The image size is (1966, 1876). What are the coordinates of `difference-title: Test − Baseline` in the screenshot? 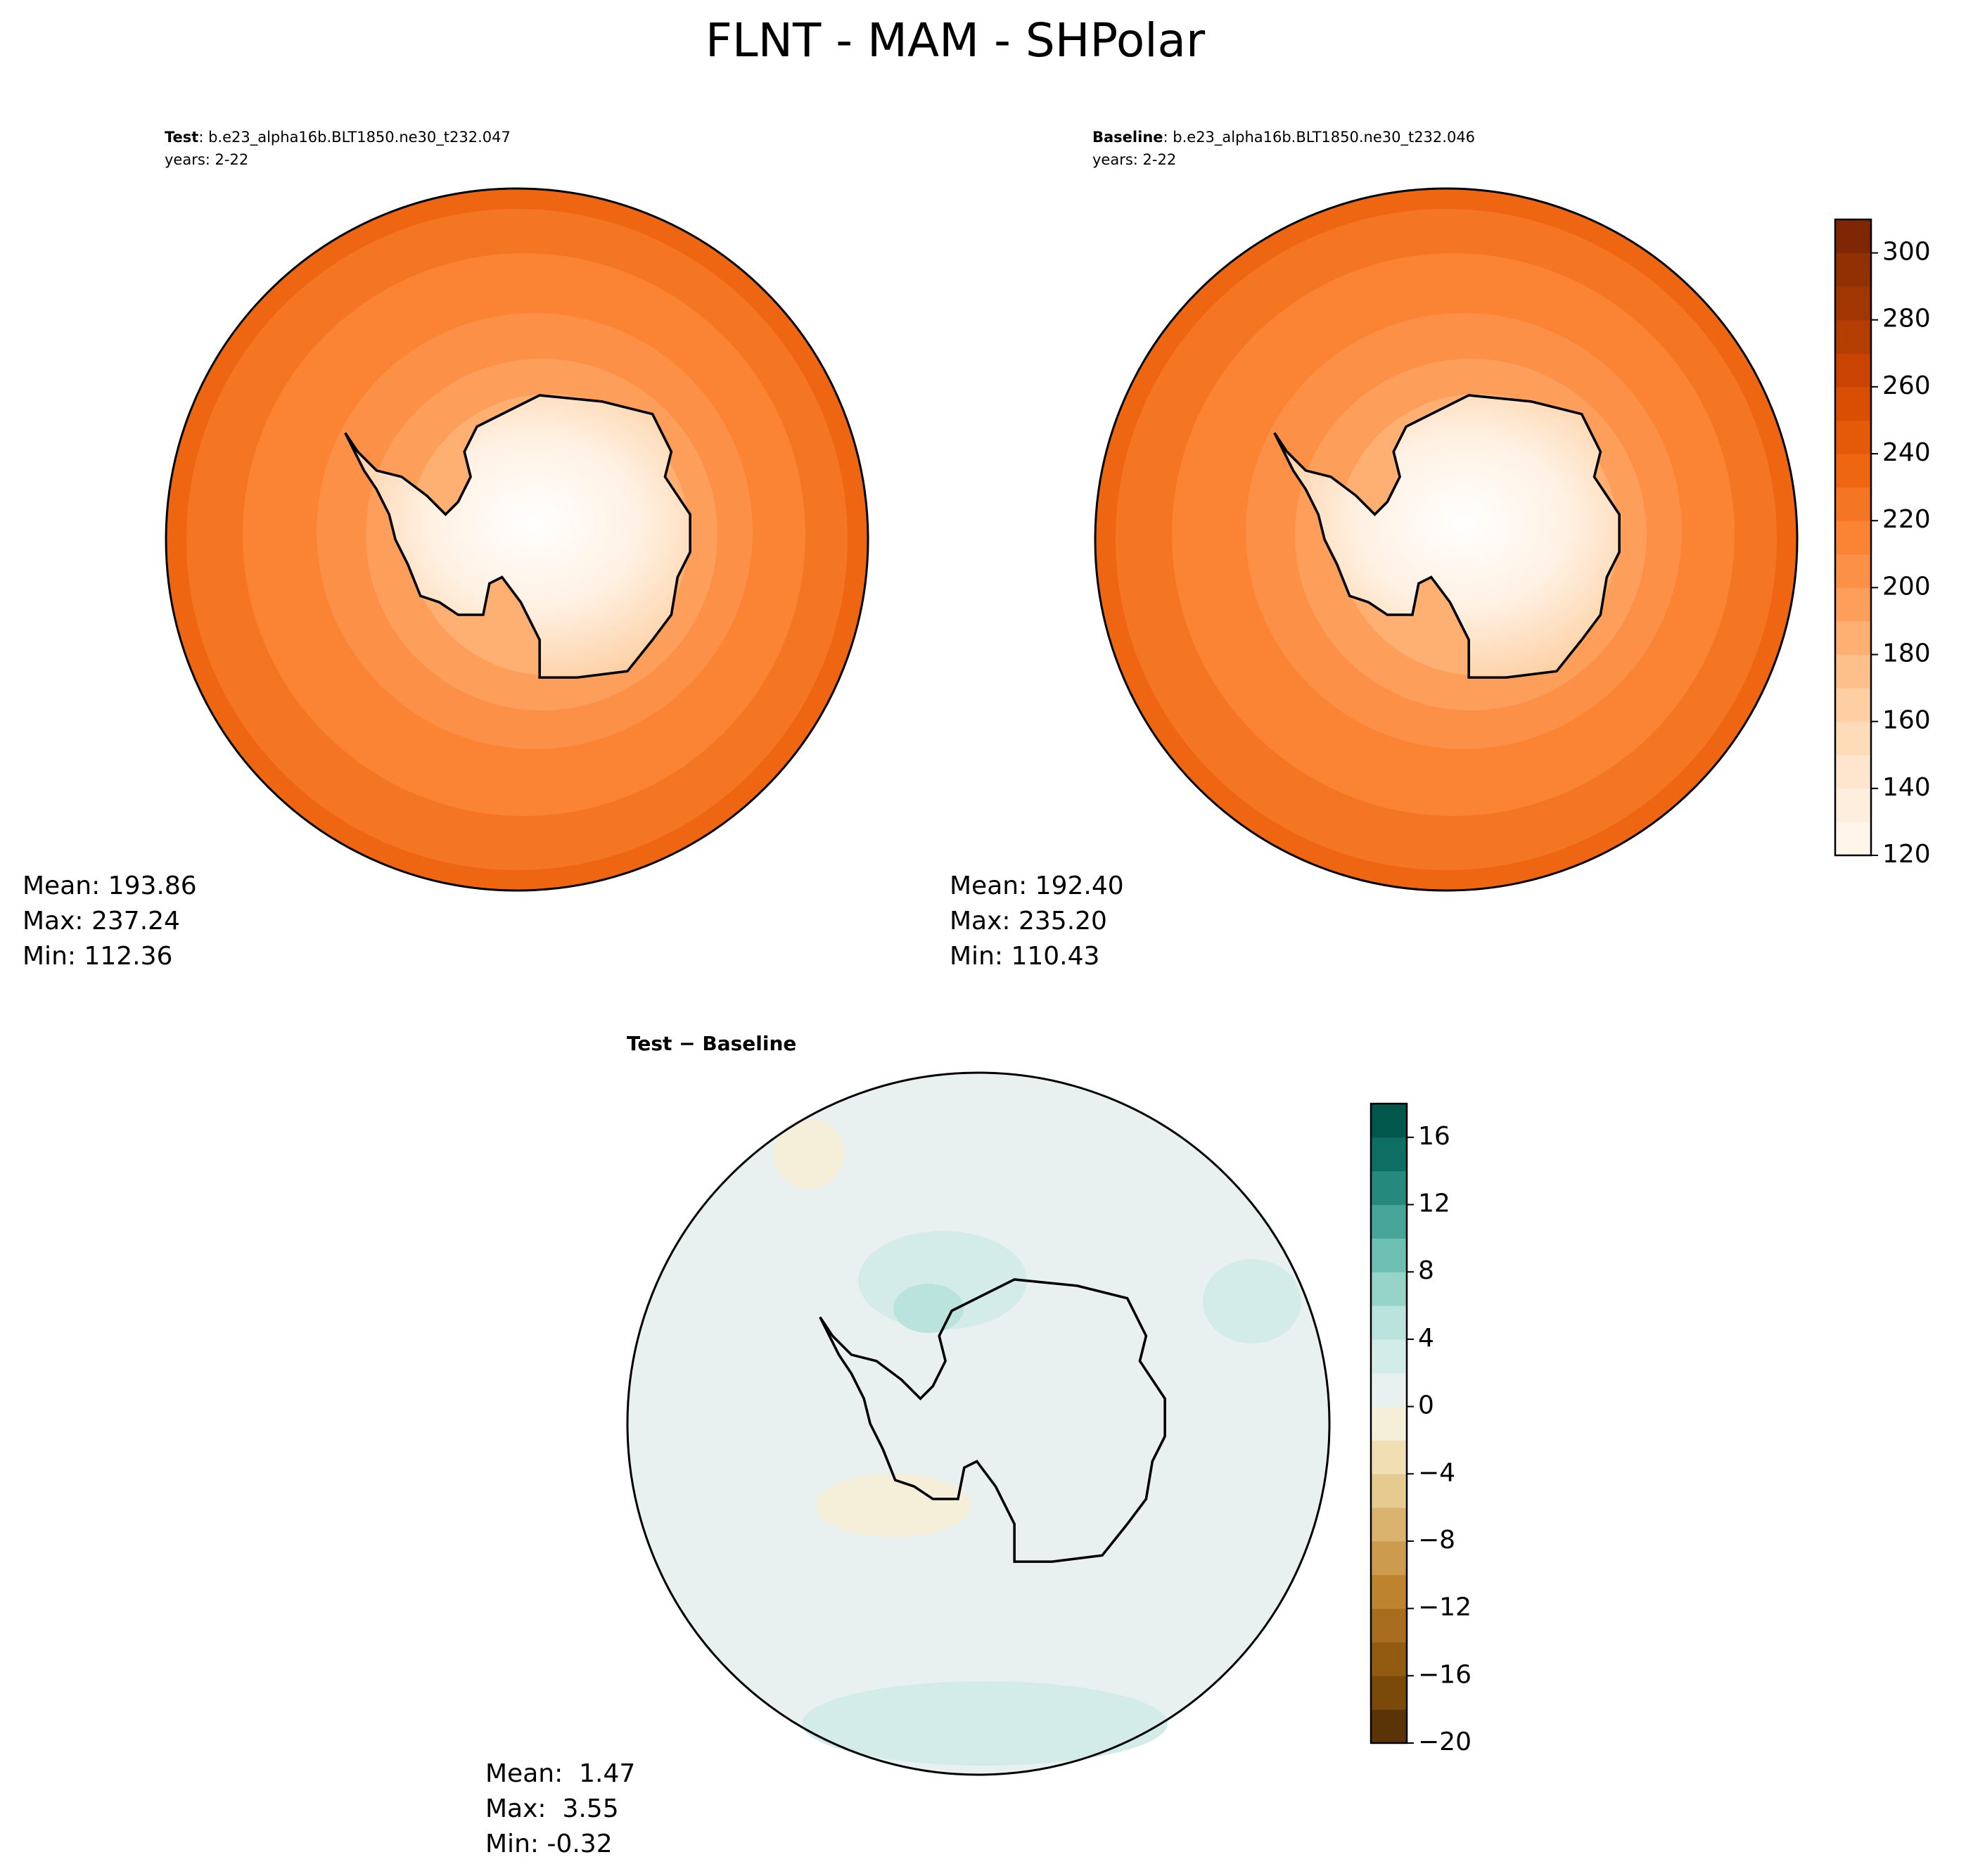 It's located at (711, 1043).